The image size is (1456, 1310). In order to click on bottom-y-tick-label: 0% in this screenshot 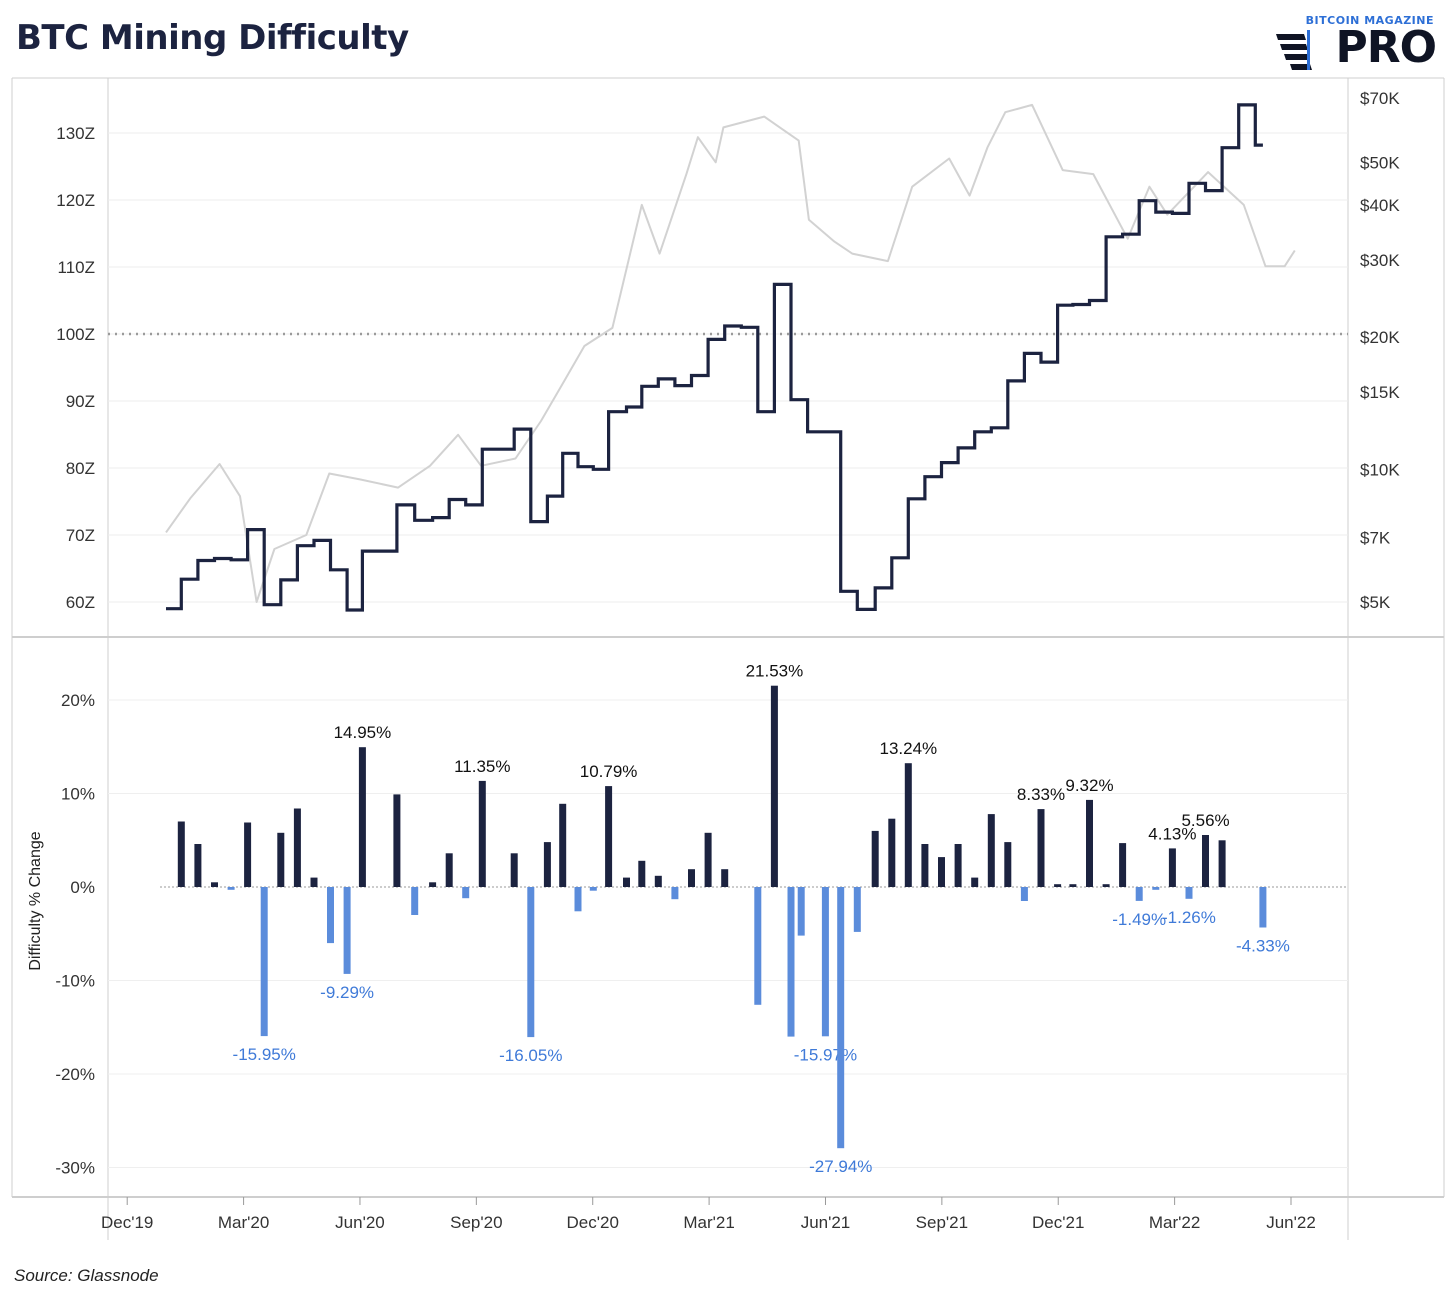, I will do `click(82, 887)`.